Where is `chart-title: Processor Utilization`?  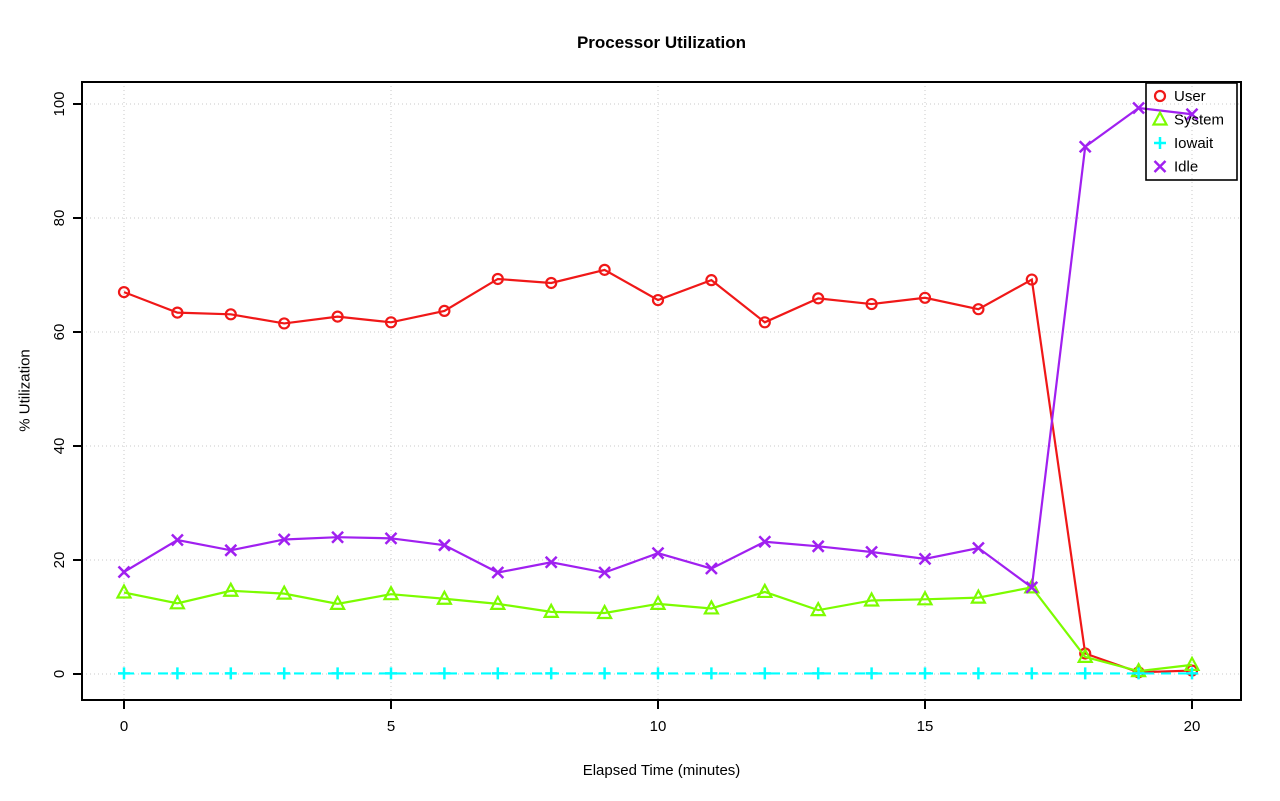
chart-title: Processor Utilization is located at coordinates (661, 42).